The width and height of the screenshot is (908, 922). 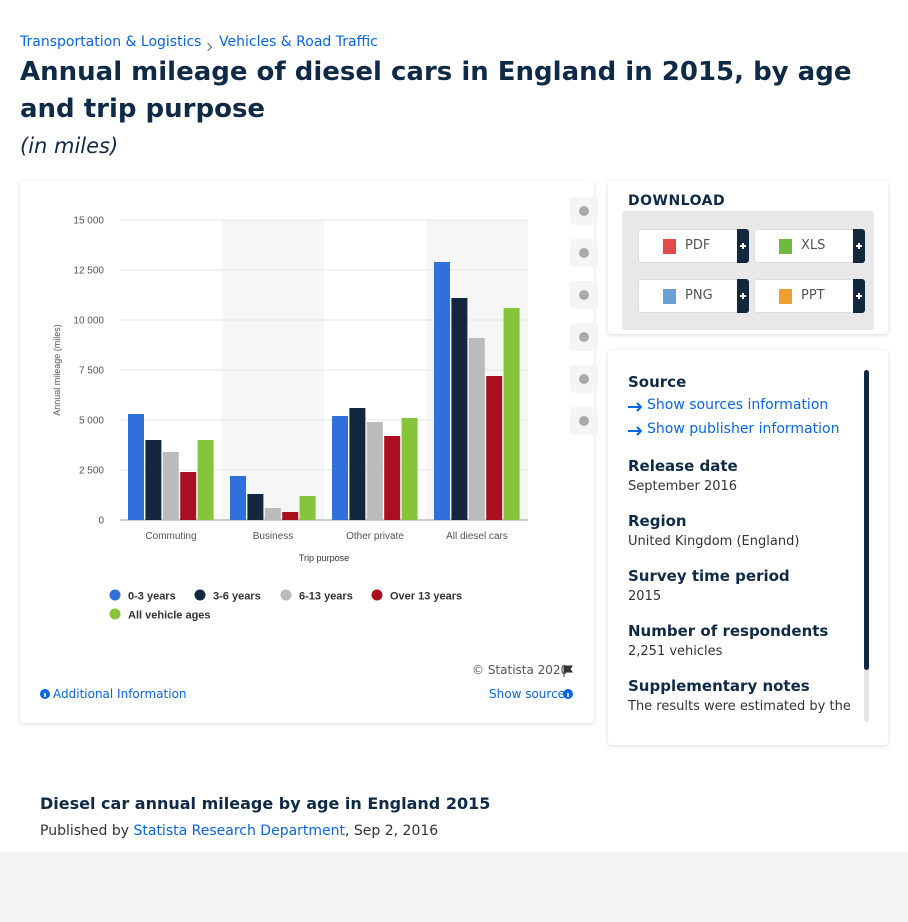 I want to click on breadcrumb: Vehicles & Road Traffic, so click(x=298, y=42).